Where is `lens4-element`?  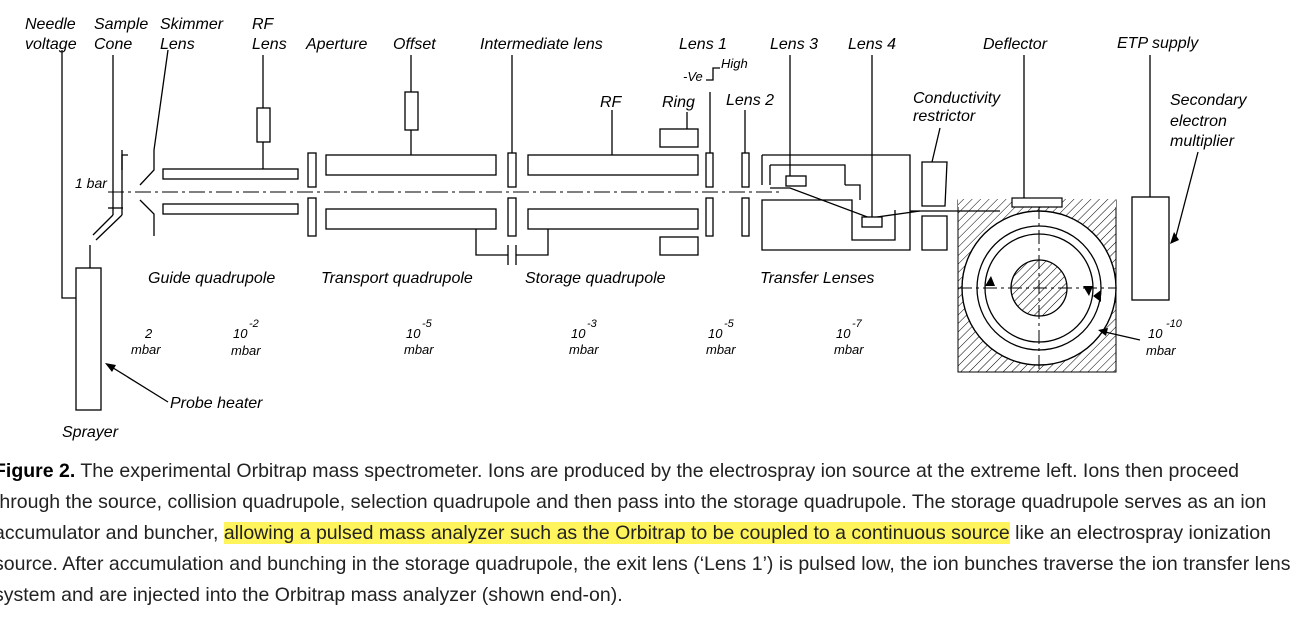 lens4-element is located at coordinates (872, 222).